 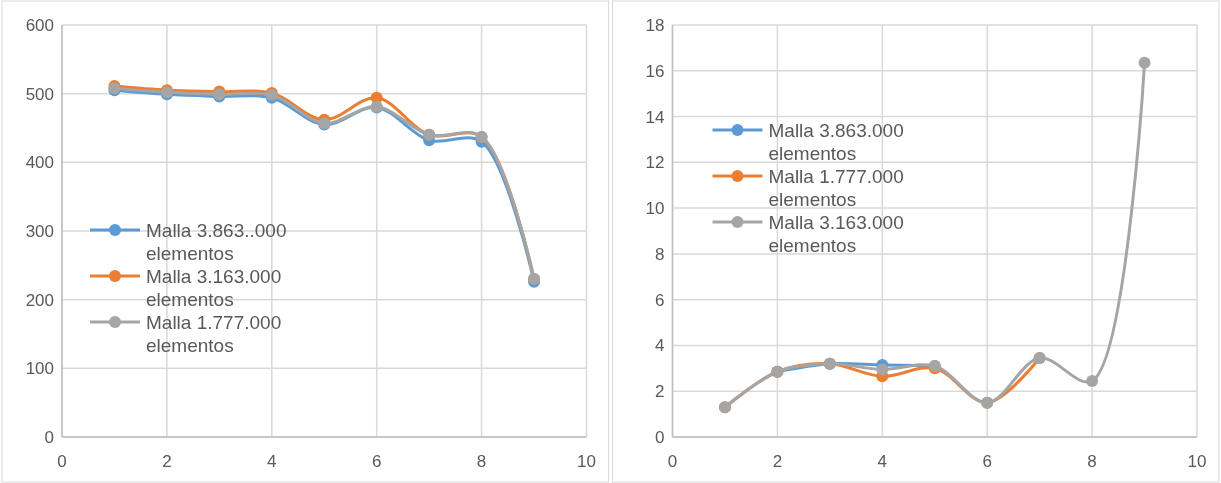 What do you see at coordinates (655, 209) in the screenshot?
I see `y-tick-label: 10` at bounding box center [655, 209].